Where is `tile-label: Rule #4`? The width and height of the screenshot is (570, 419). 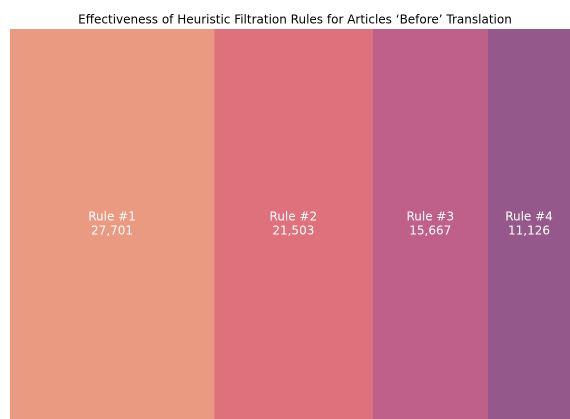
tile-label: Rule #4 is located at coordinates (529, 217).